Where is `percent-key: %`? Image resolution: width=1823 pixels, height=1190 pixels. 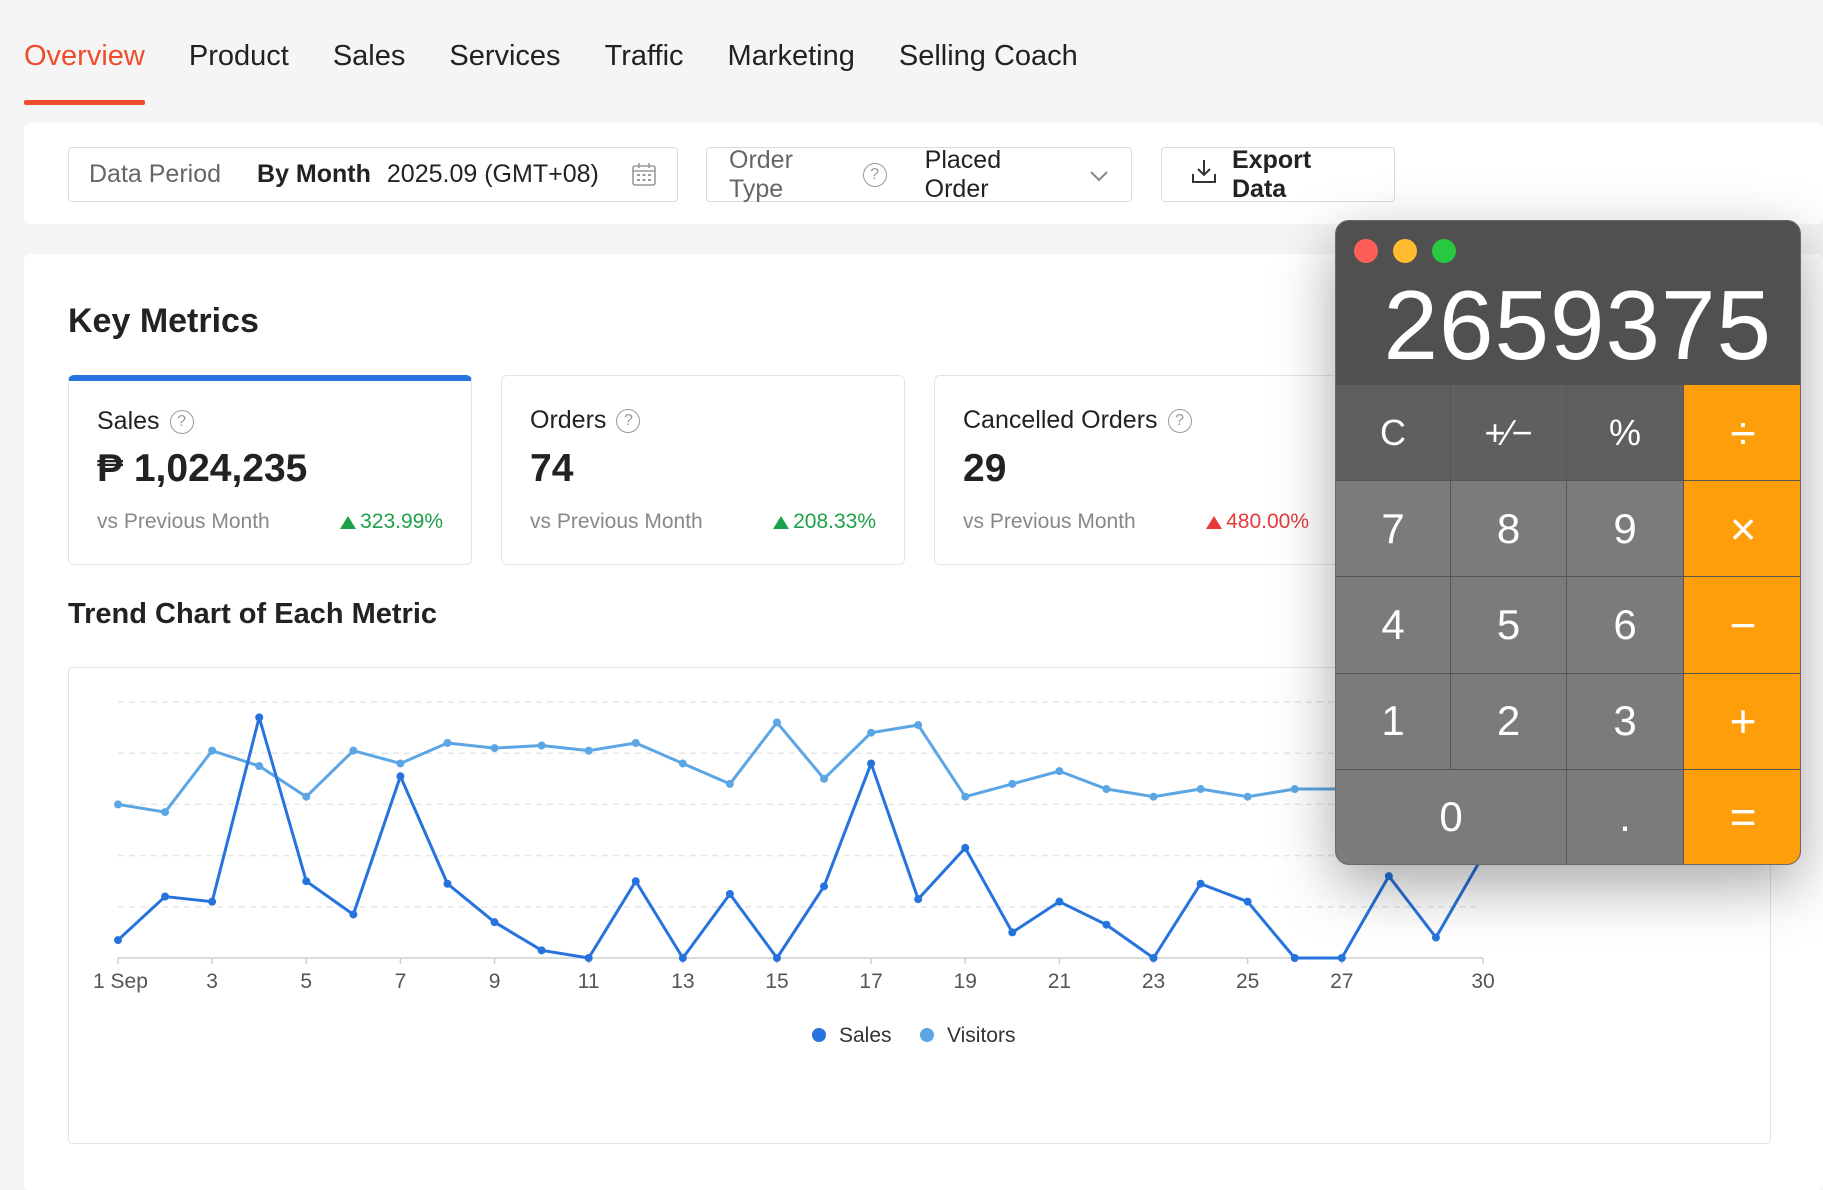
percent-key: % is located at coordinates (1625, 433).